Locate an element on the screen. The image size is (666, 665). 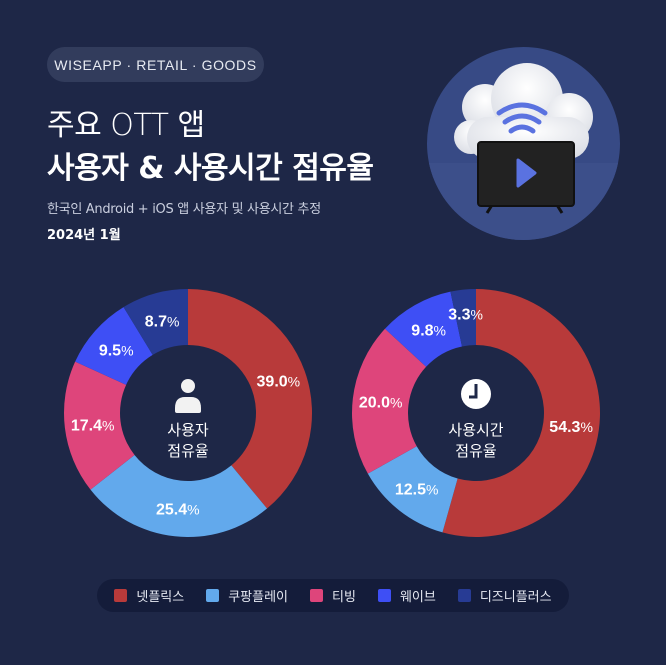
segment-label: 39.0% is located at coordinates (279, 381).